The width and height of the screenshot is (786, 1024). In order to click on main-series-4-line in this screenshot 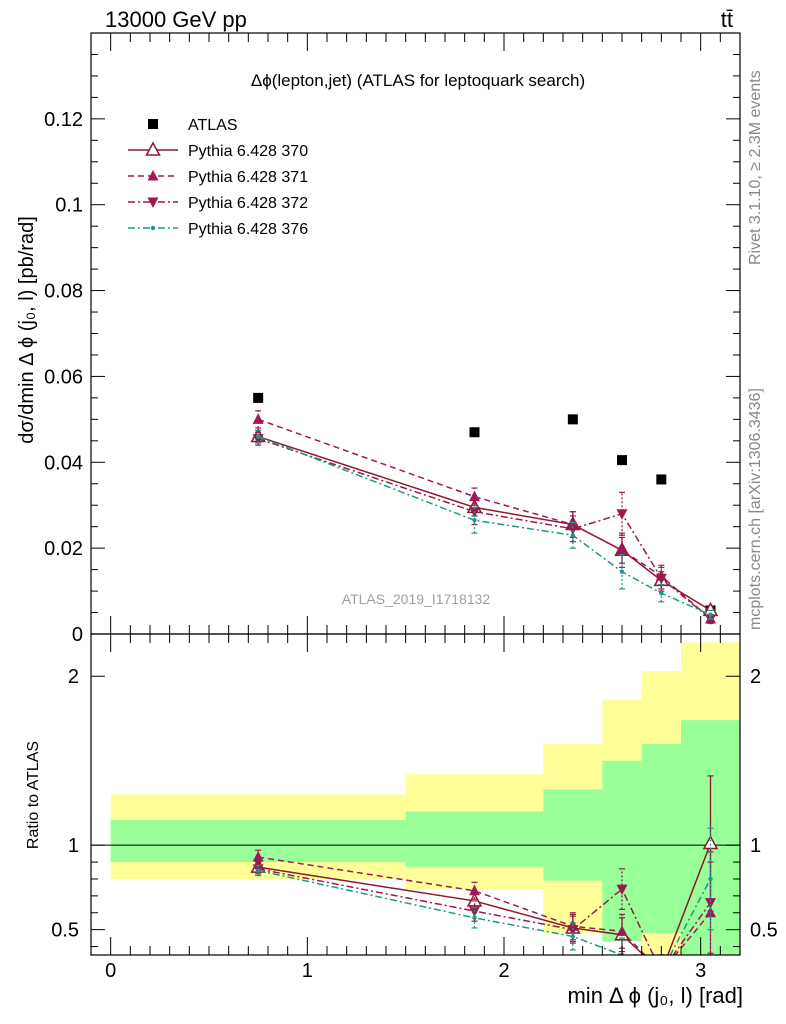, I will do `click(484, 525)`.